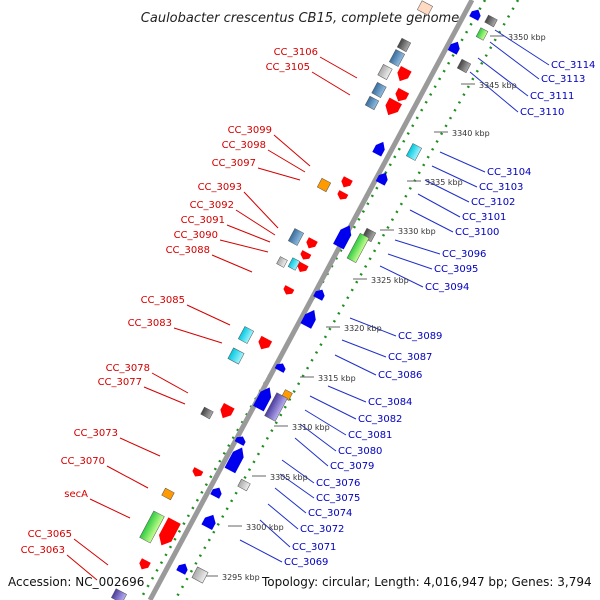 Image resolution: width=600 pixels, height=600 pixels. I want to click on forward-gene-label: CC_3105, so click(288, 67).